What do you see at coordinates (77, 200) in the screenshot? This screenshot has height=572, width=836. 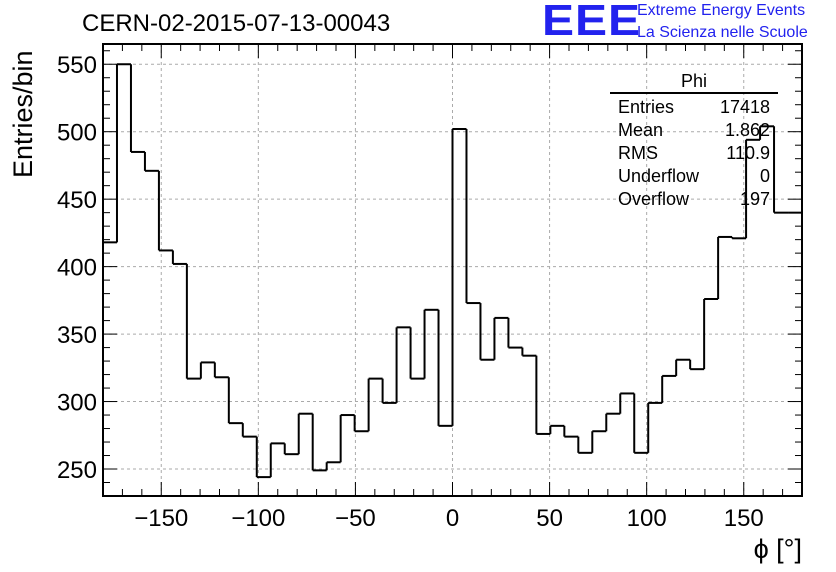 I see `y-tick-label: 450` at bounding box center [77, 200].